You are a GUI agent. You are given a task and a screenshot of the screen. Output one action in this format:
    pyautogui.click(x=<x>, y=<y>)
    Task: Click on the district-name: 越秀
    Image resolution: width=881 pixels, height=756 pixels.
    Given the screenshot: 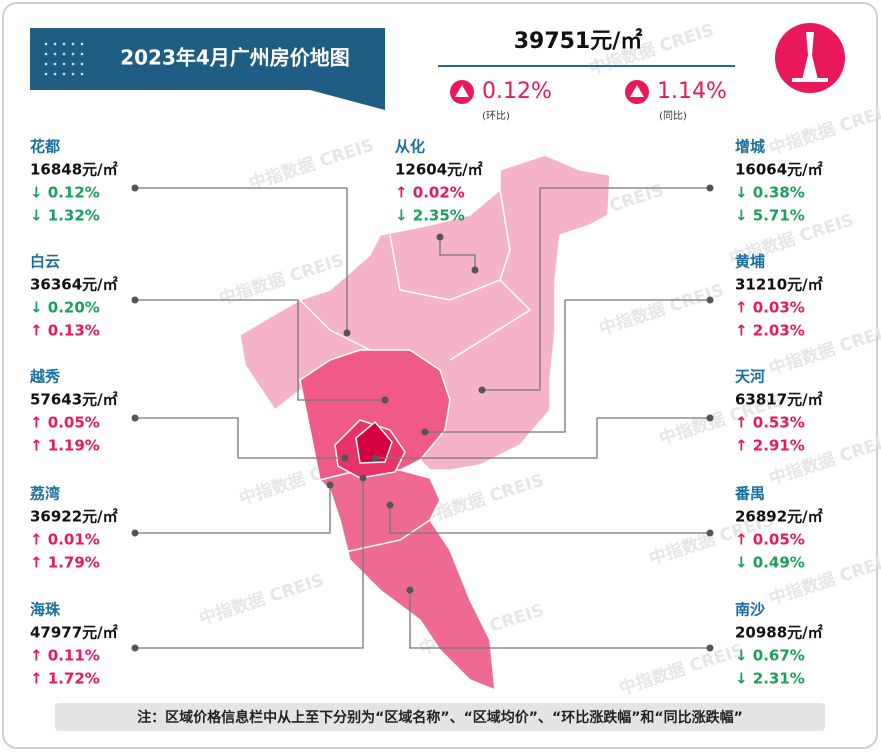 What is the action you would take?
    pyautogui.click(x=45, y=377)
    